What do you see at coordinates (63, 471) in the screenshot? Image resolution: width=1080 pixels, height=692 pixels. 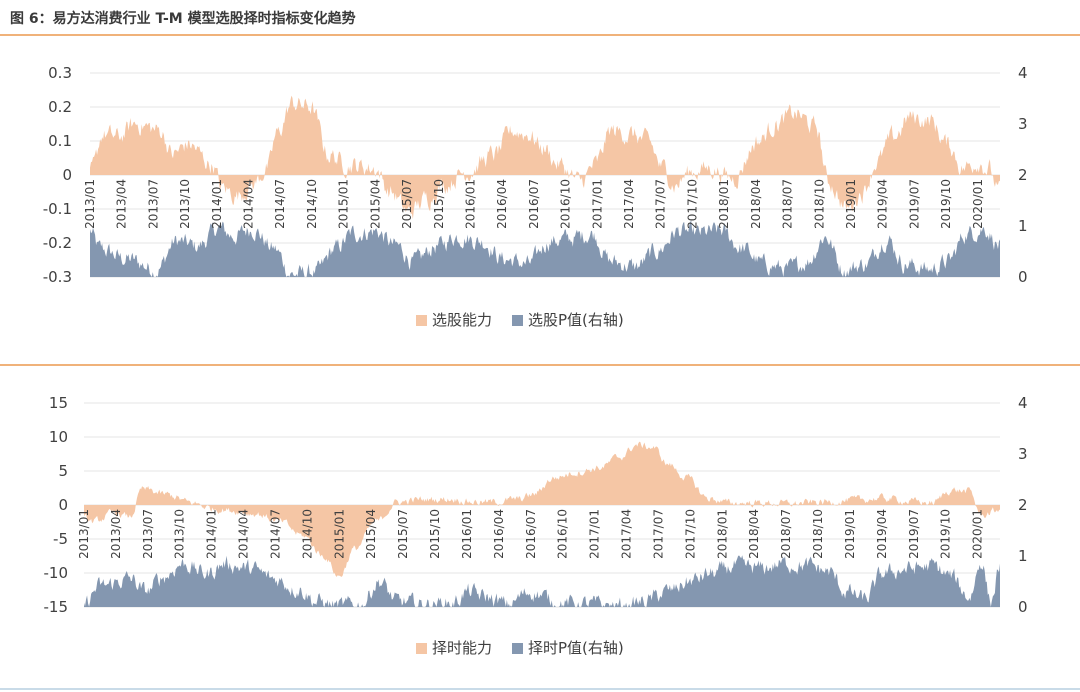 I see `left-axis-tick-label: 5` at bounding box center [63, 471].